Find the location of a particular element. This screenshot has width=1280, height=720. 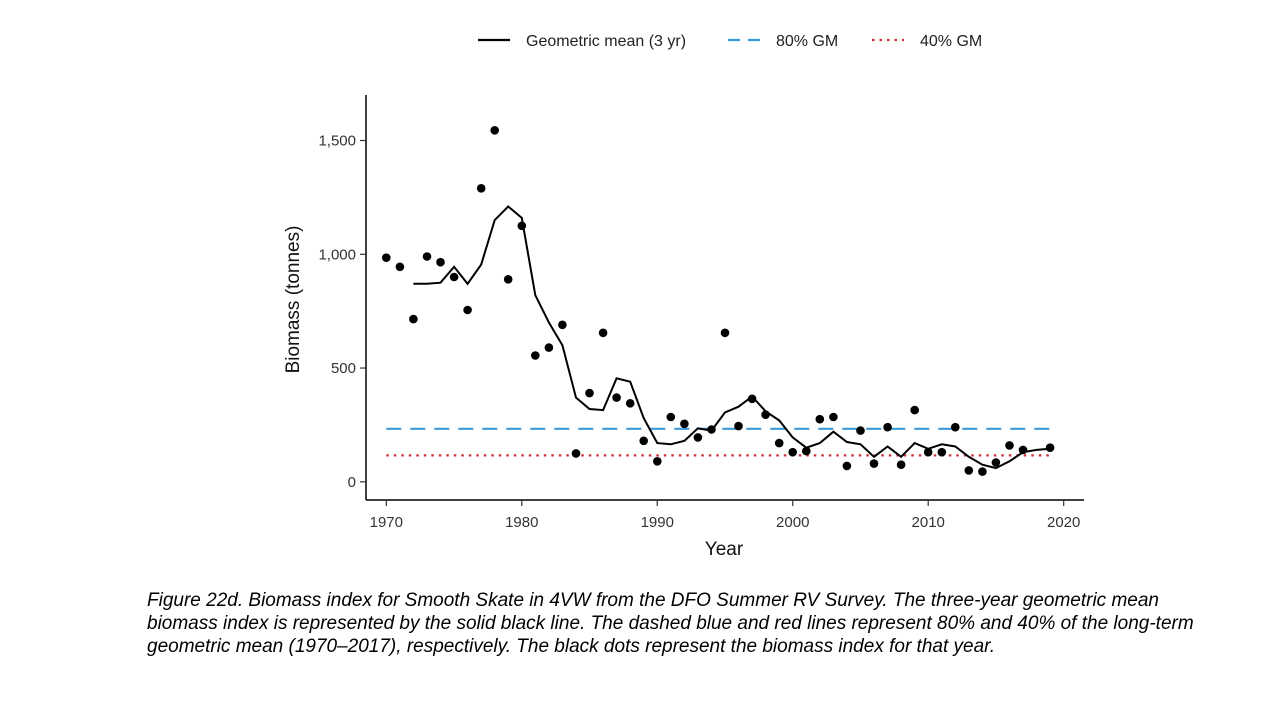

legend: Geometric mean (3 yr) 80% GM 40% GM is located at coordinates (730, 41).